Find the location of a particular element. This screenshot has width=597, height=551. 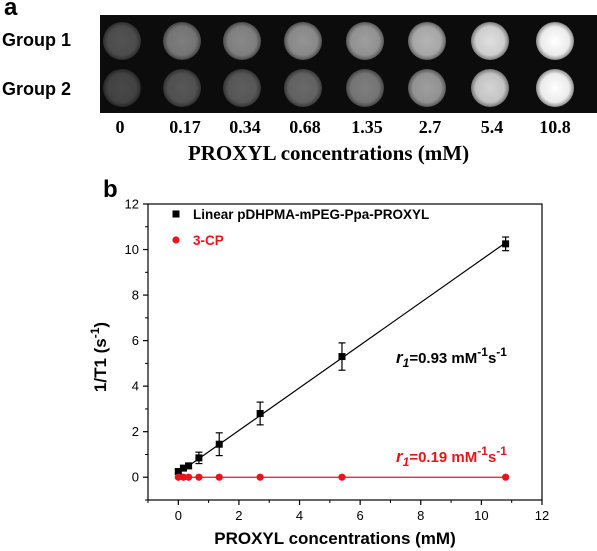

group-2-label: Group 2 is located at coordinates (37, 89).